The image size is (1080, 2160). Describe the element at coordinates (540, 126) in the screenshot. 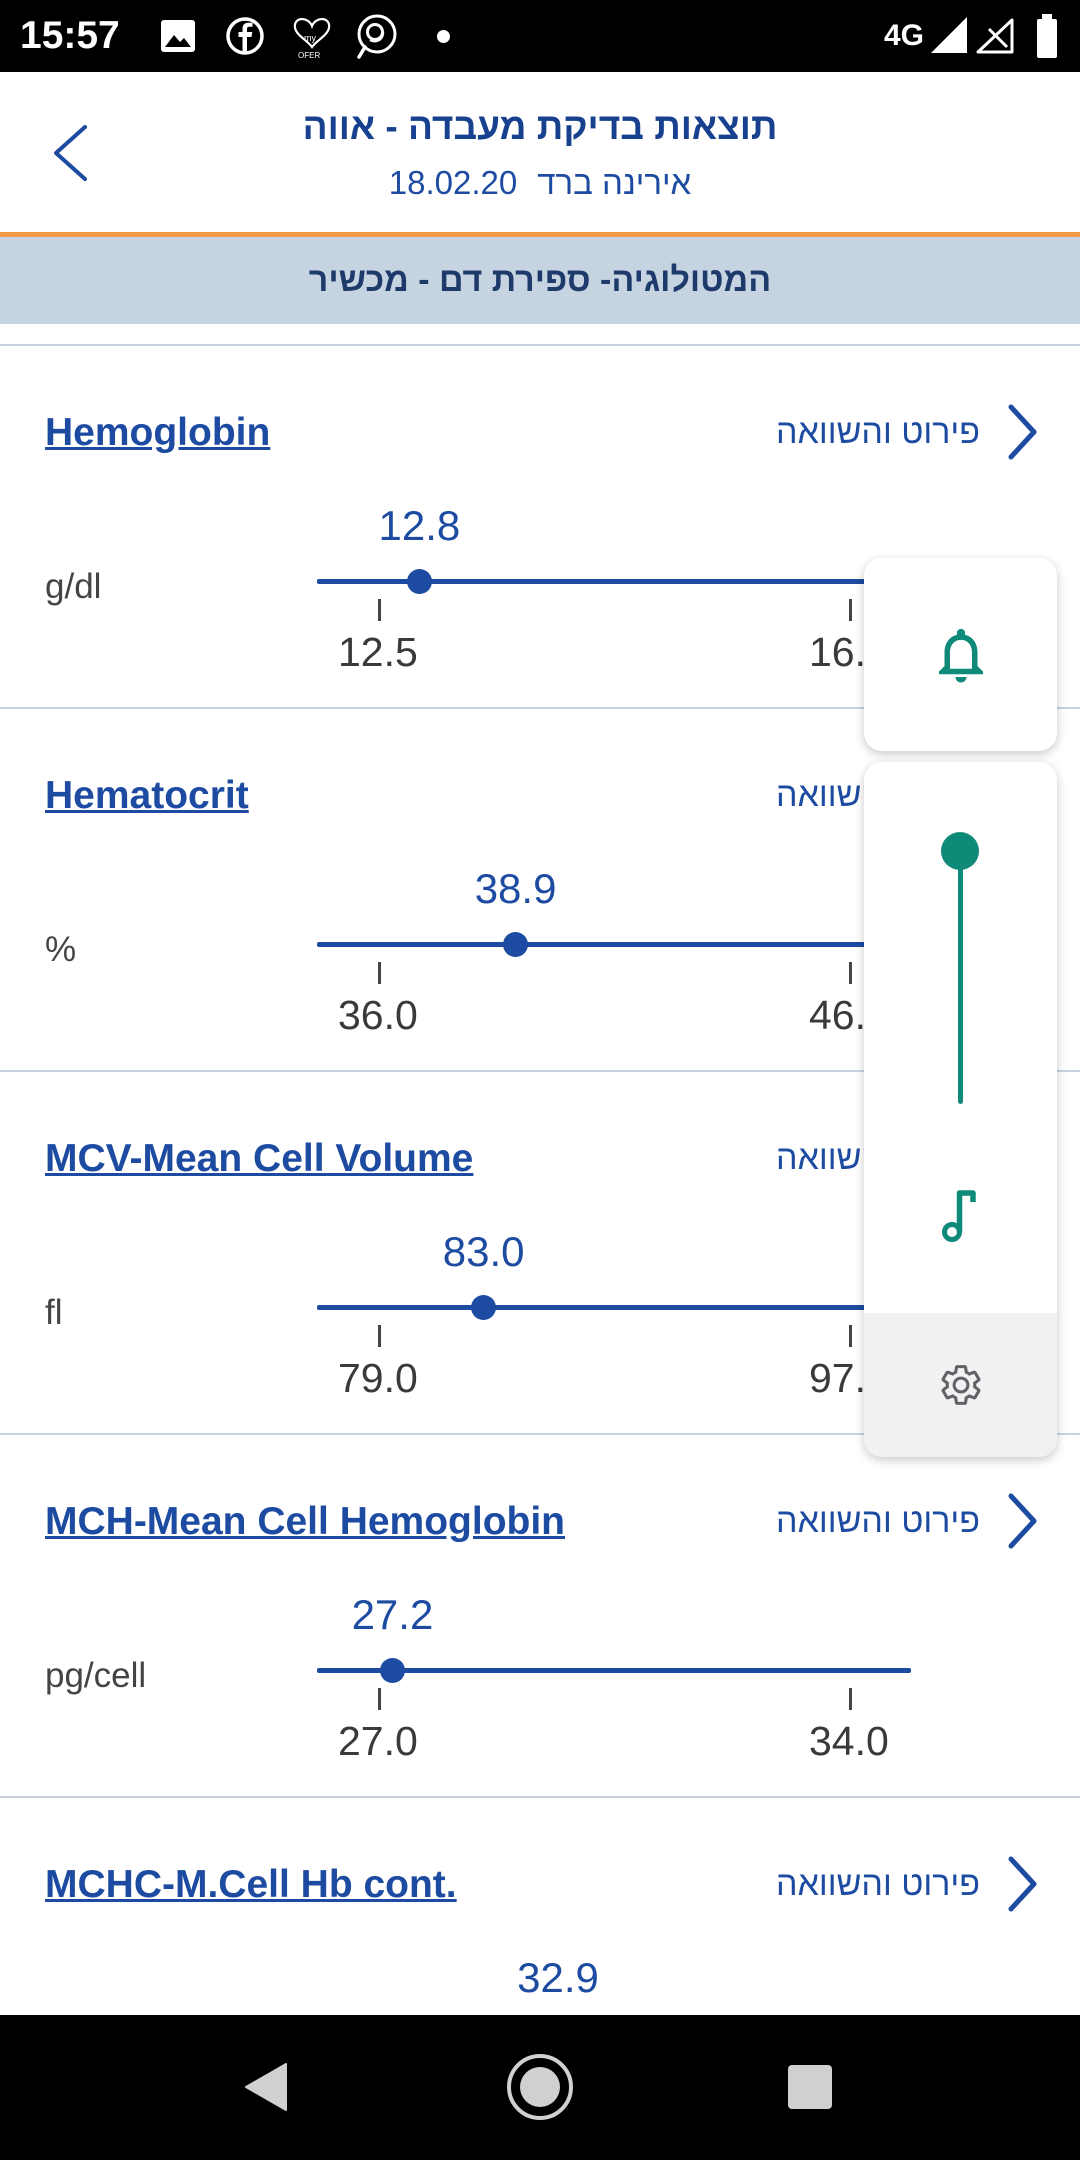

I see `page-title: תוצאות בדיקת מעבדה - אווה` at that location.